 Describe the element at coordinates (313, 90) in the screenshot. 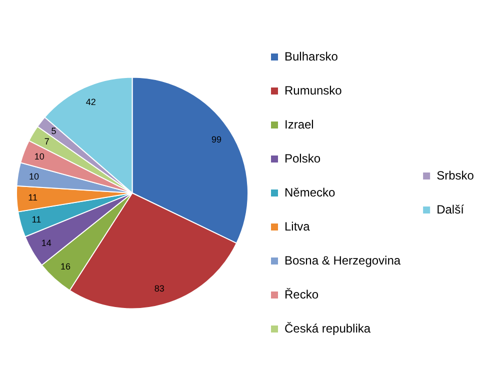

I see `legend-label: Rumunsko` at that location.